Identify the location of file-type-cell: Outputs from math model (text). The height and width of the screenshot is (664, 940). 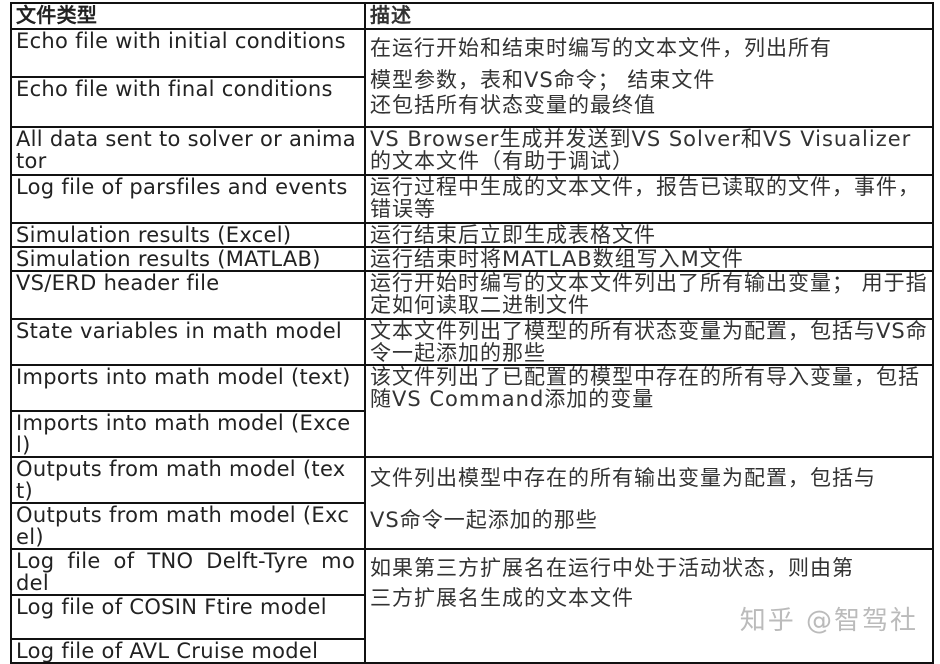
(188, 480).